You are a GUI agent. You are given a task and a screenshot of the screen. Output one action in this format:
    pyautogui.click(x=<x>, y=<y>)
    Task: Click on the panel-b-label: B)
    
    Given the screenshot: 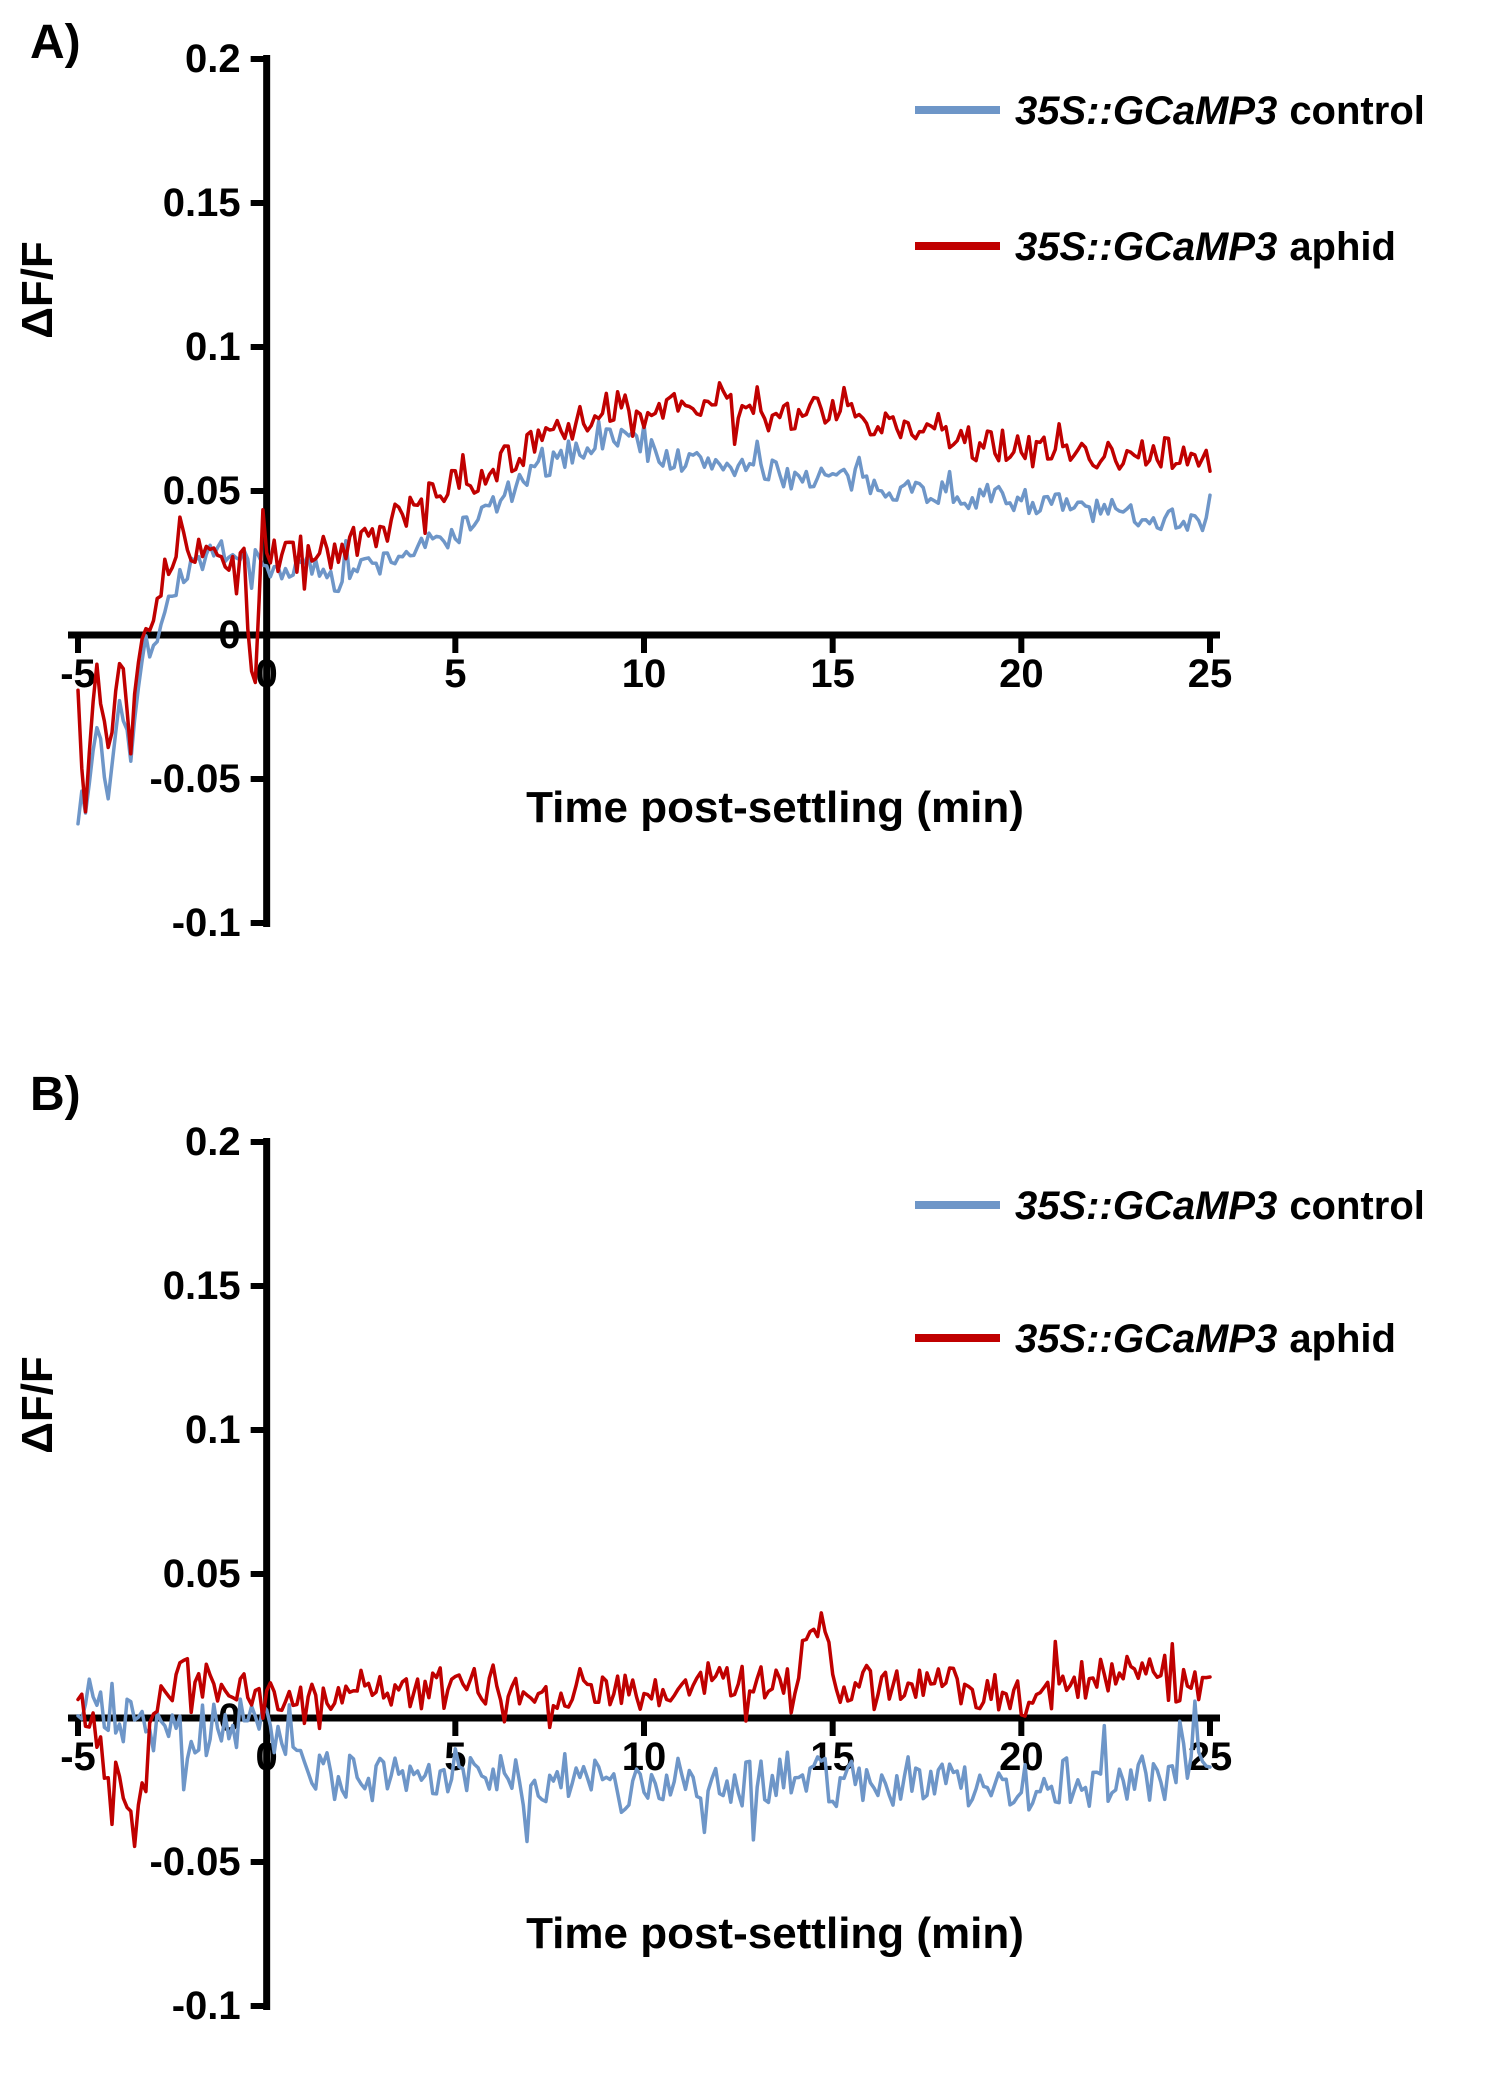 What is the action you would take?
    pyautogui.click(x=55, y=1094)
    